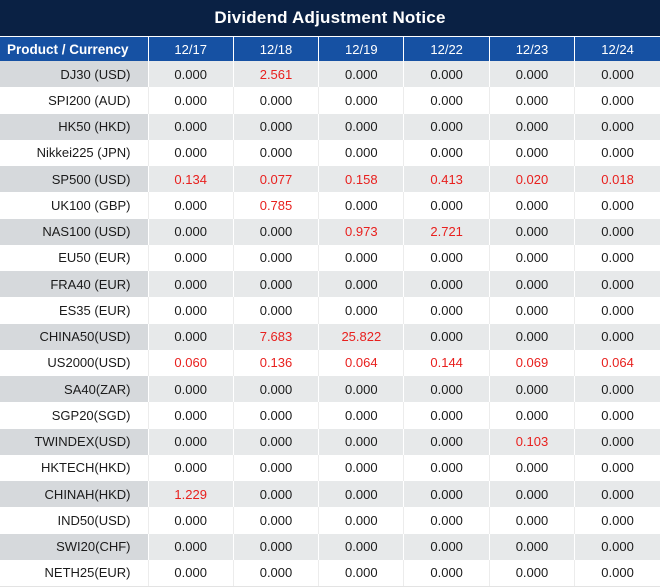 Image resolution: width=660 pixels, height=587 pixels. I want to click on product-label: SA40(ZAR), so click(74, 389).